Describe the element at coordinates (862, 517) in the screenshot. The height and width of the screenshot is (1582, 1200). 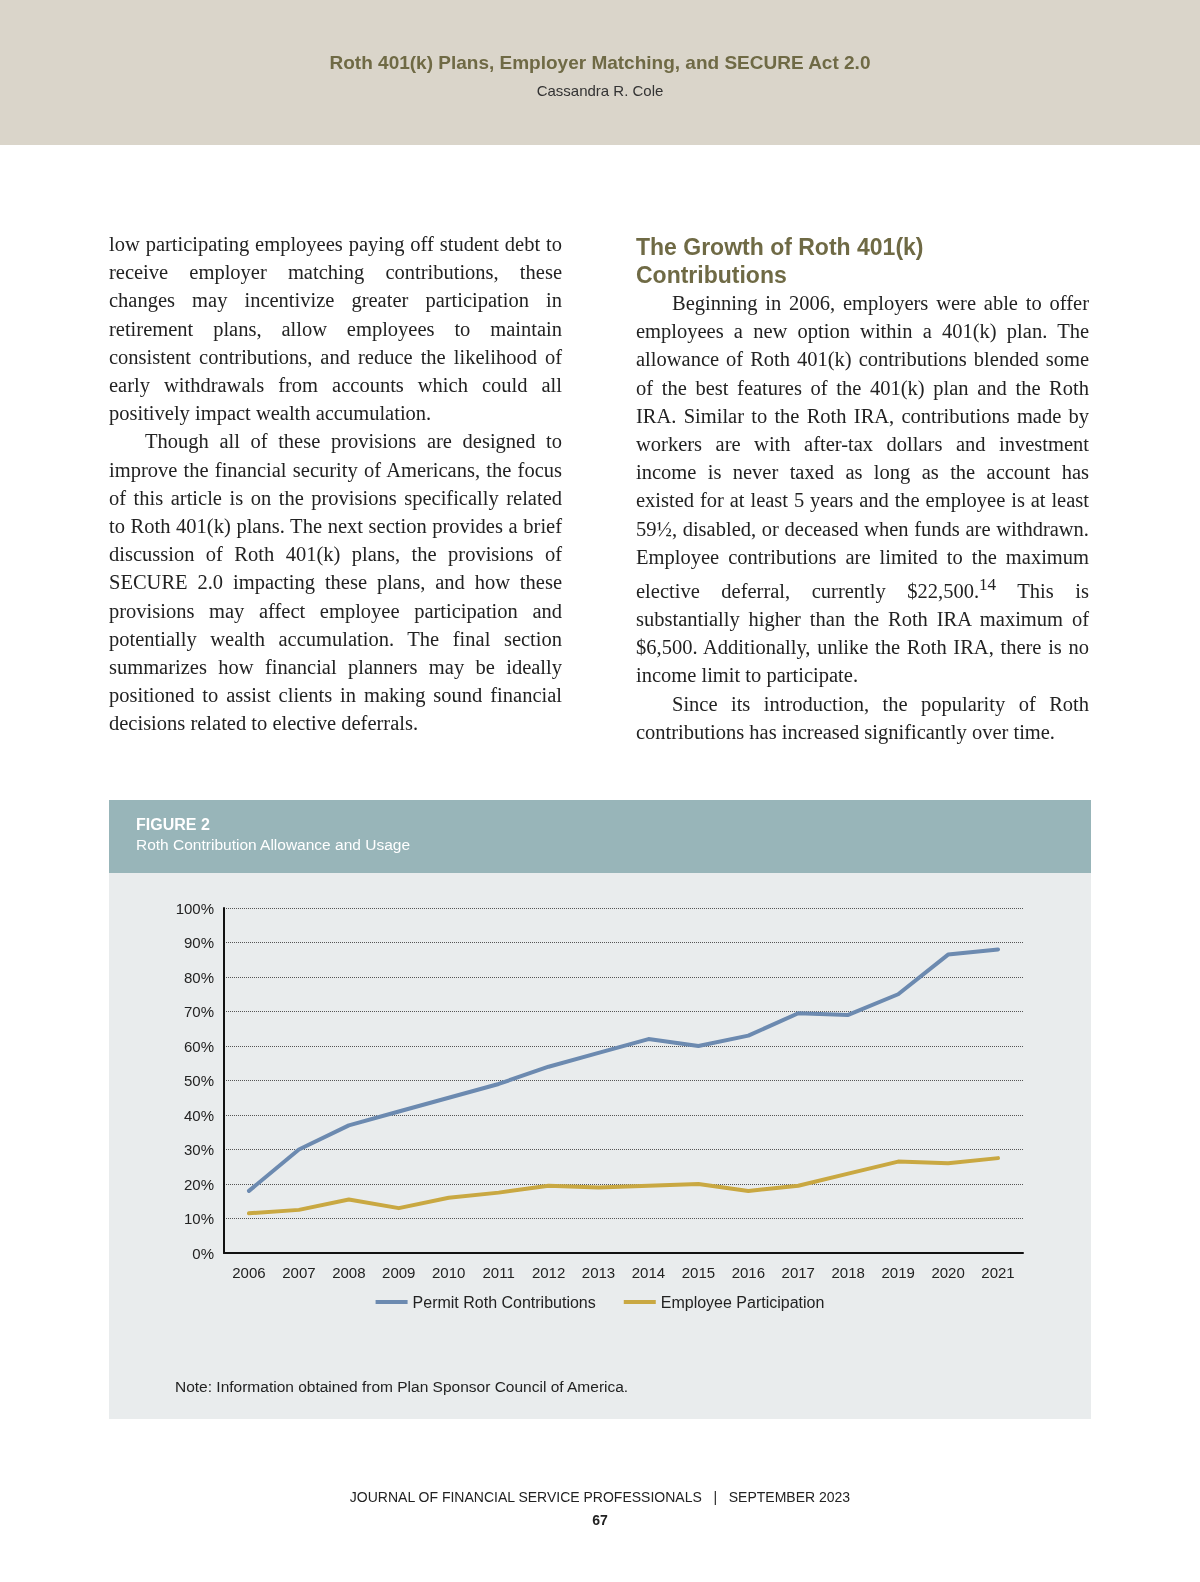
I see `text: Beginning in 2006, employers were able to offer employees a new option within a 401(k) plan. The allowance of Roth 401(k) contributions blended some of the best features of the 401(k) plan and the Roth IRA. Similar to the Roth IRA, contributions made by workers are with after-tax dollars and investment income is never taxed as long as the account has existed for at least 5 years and the employee is at least 59½, disabled, or deceased when funds are withdrawn. Employee contributions are limited to the maximum elective deferral, currently $22,500.$^{14}$ This is substantially higher than the Roth IRA maximum of $6,500. Additionally, unlike the Roth IRA, there is no income limit to participate. Since its introduction, the popularity of Roth contributions has increased significantly over time.` at that location.